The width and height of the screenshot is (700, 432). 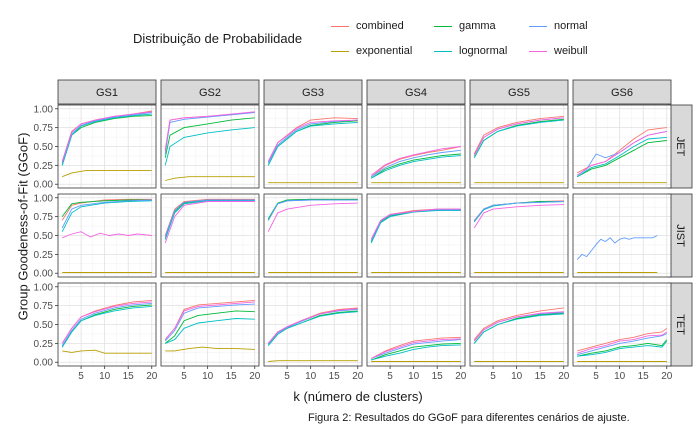 I want to click on y-tick-label: 0.00, so click(x=44, y=185).